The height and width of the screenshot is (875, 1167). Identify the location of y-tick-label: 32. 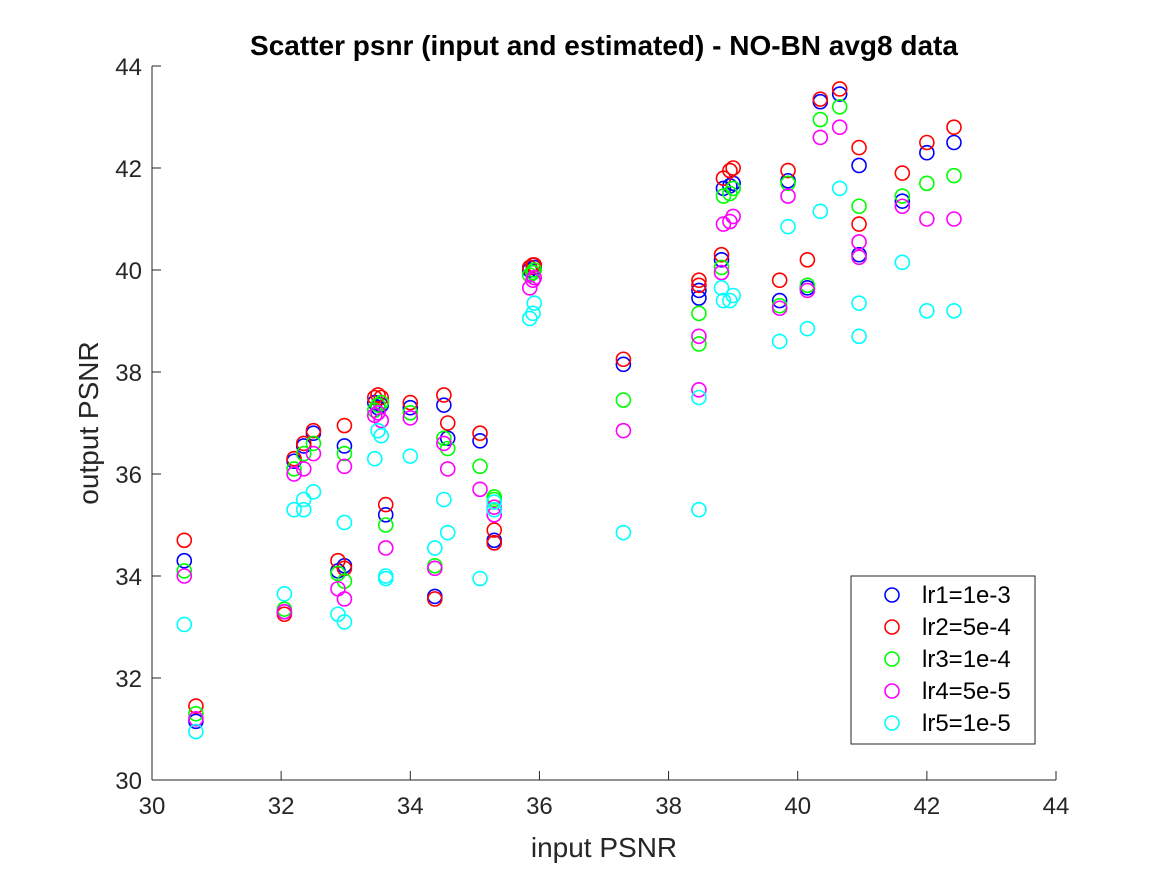
(128, 679).